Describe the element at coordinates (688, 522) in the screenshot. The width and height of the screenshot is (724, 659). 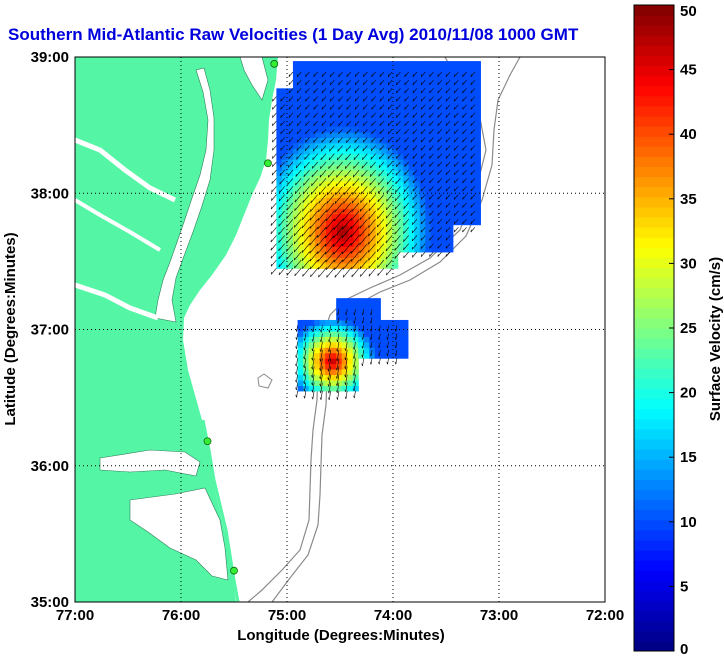
I see `colorbar-tick-label: 10` at that location.